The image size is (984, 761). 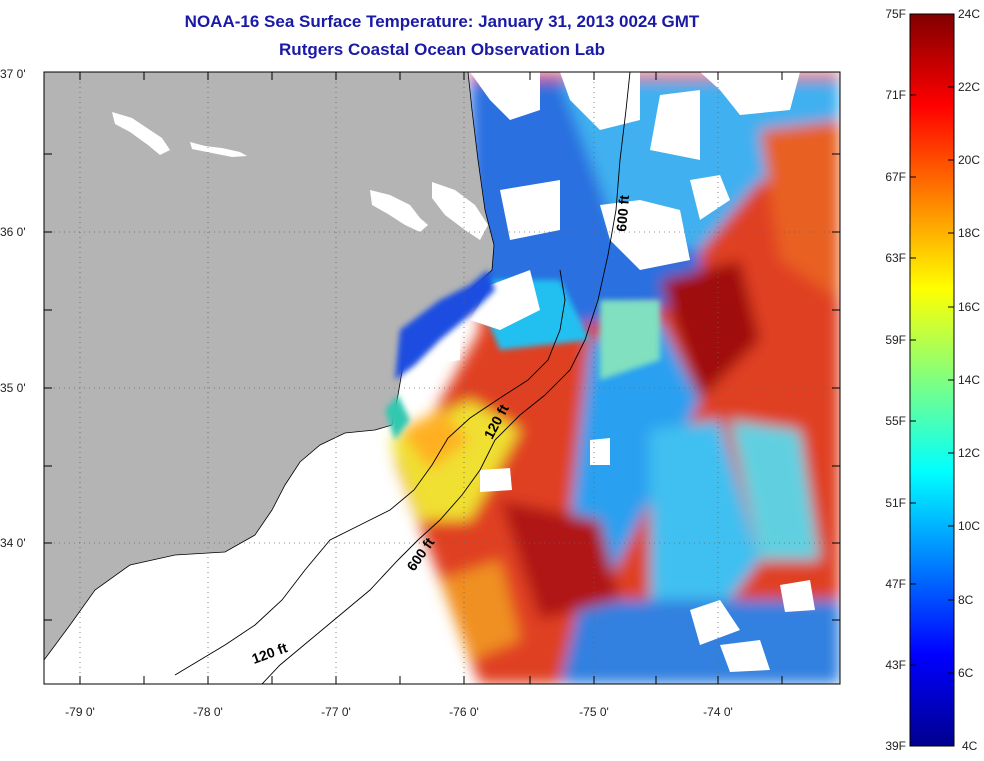 I want to click on contour-label-600ft-north: 600 ft, so click(x=622, y=213).